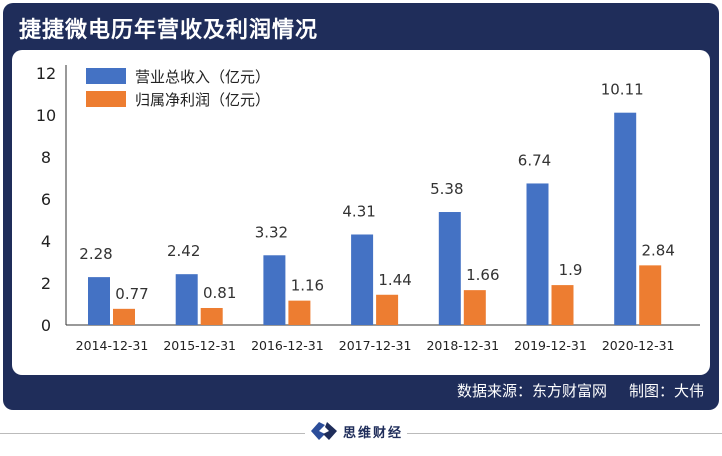  Describe the element at coordinates (271, 232) in the screenshot. I see `data-label: 3.32` at that location.